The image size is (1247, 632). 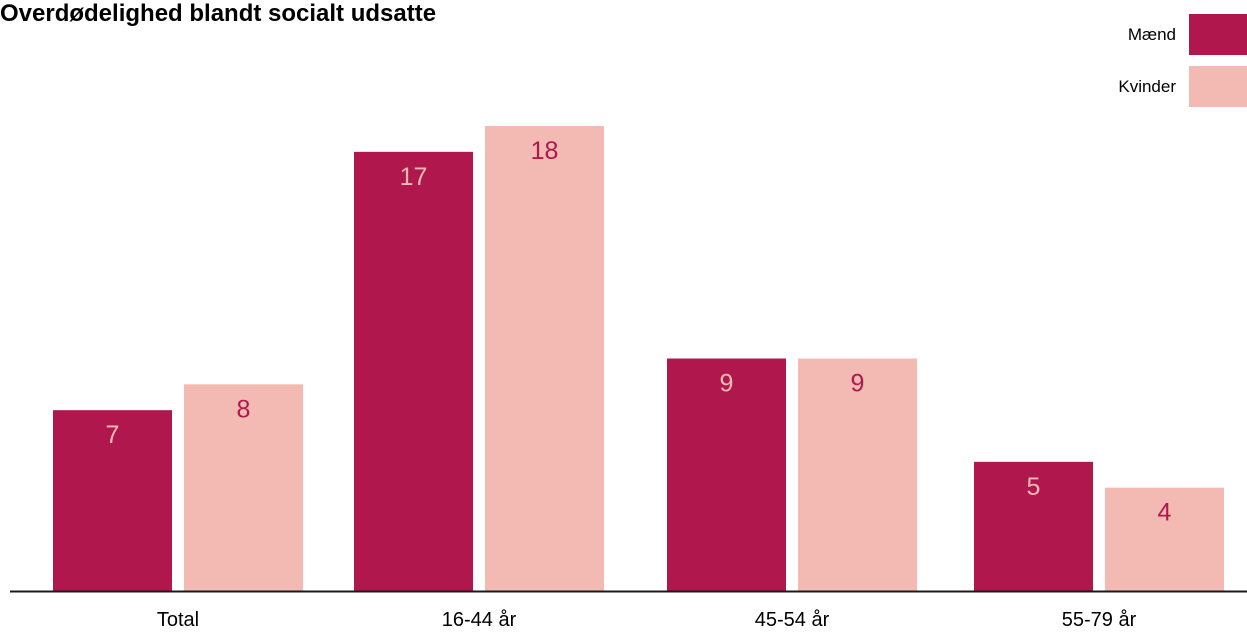 What do you see at coordinates (1099, 620) in the screenshot?
I see `category-label-3: 55-79 år` at bounding box center [1099, 620].